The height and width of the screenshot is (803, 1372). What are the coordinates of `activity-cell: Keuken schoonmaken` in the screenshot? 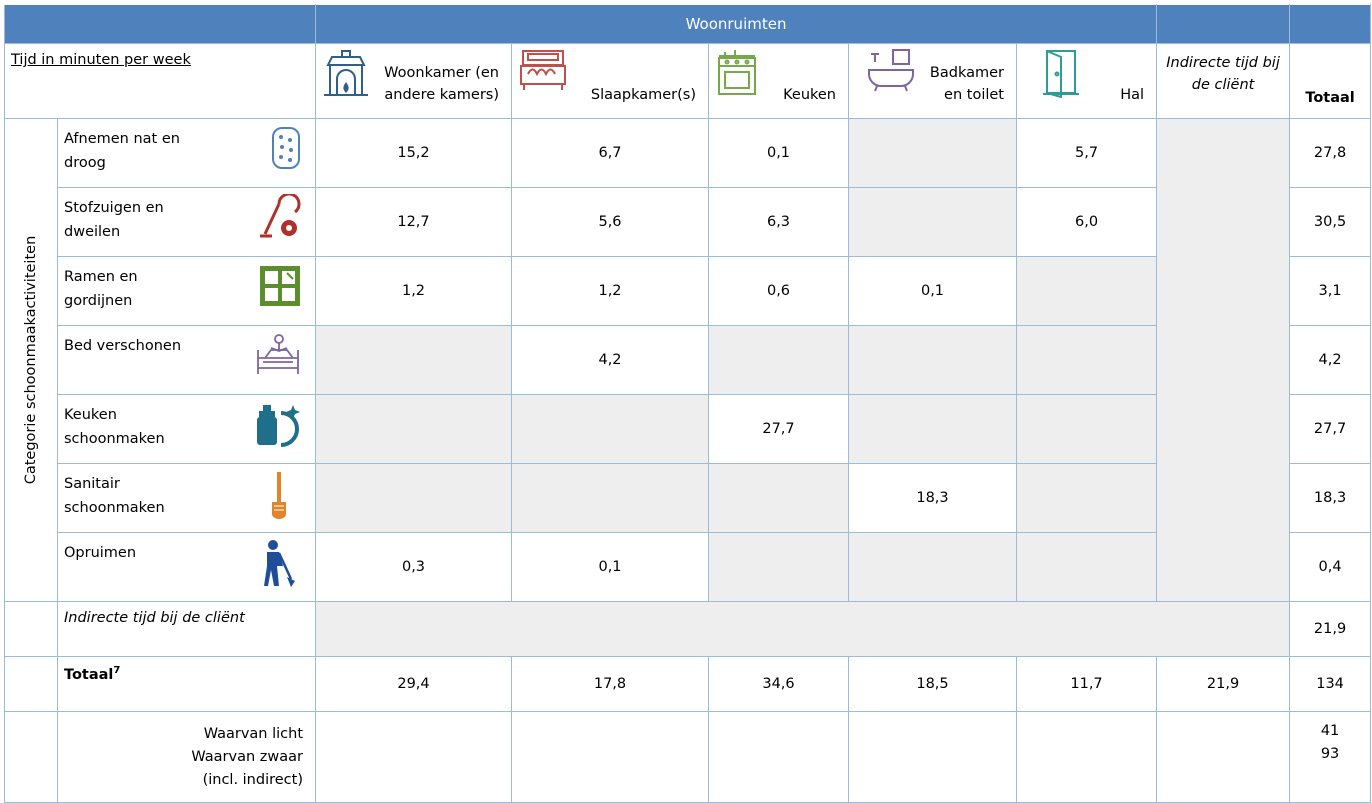 It's located at (186, 429).